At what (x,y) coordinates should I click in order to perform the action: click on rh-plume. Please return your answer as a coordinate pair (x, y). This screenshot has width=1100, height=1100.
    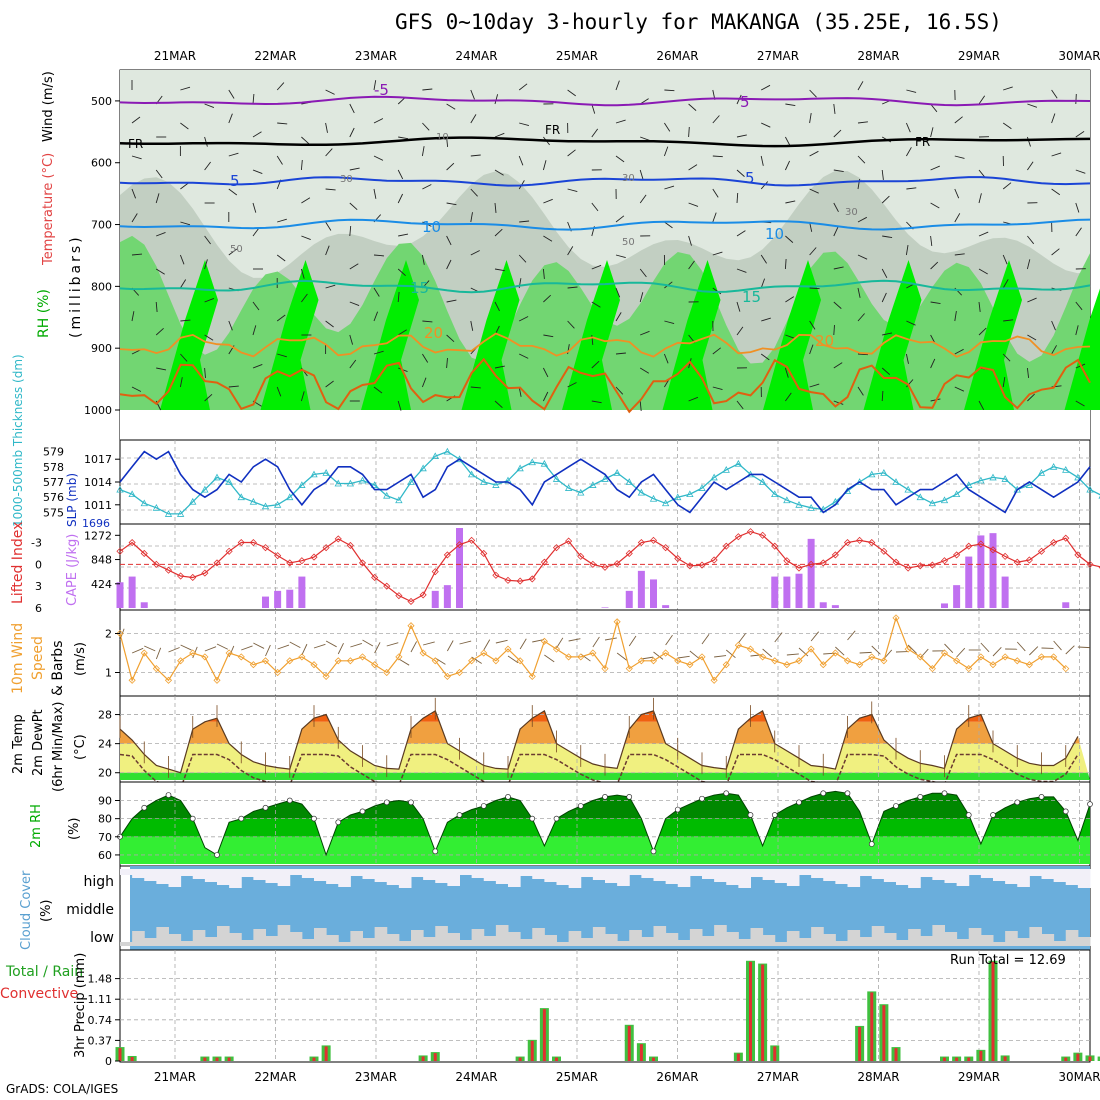
    Looking at the image, I should click on (691, 335).